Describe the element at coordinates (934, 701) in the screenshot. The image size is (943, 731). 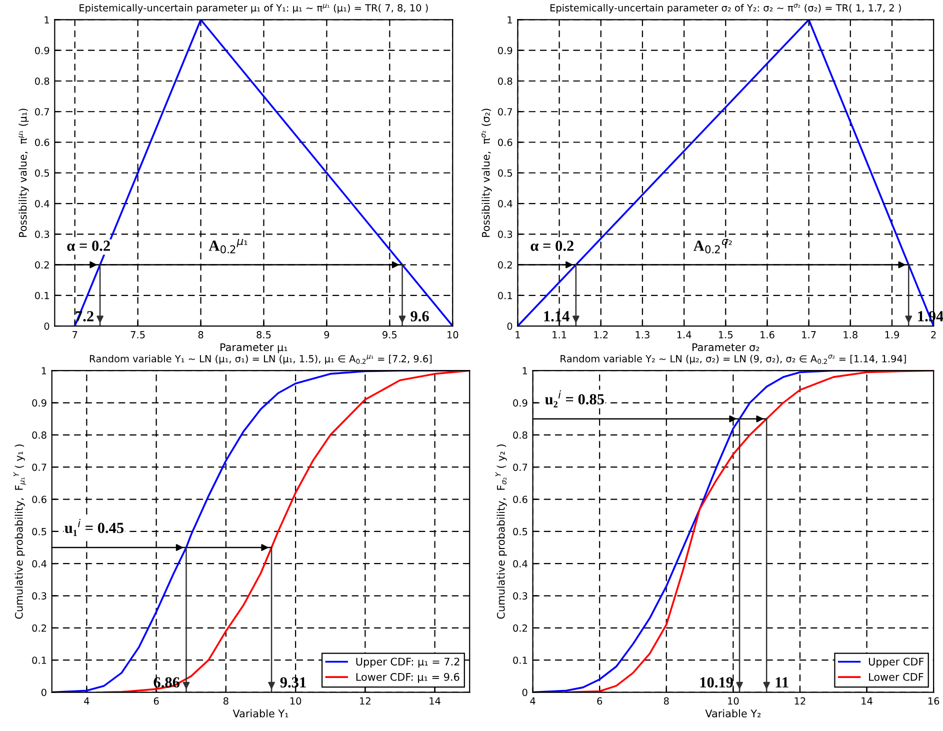
I see `x-tick-label: 16` at that location.